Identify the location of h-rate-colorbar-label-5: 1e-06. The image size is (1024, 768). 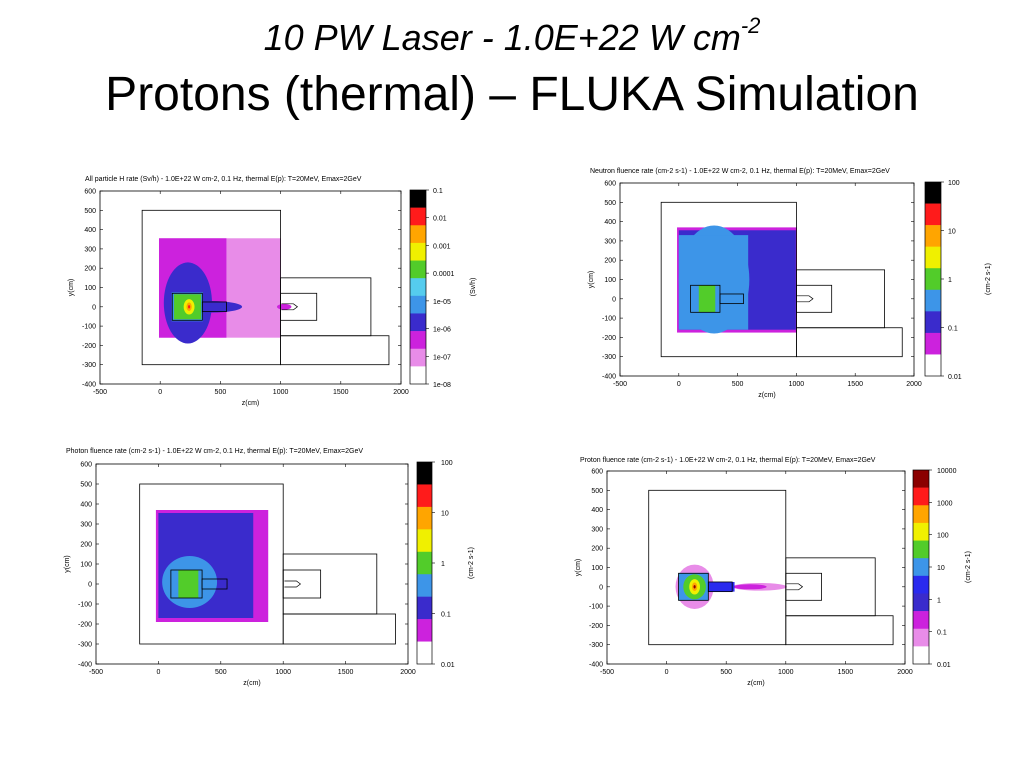
(442, 330).